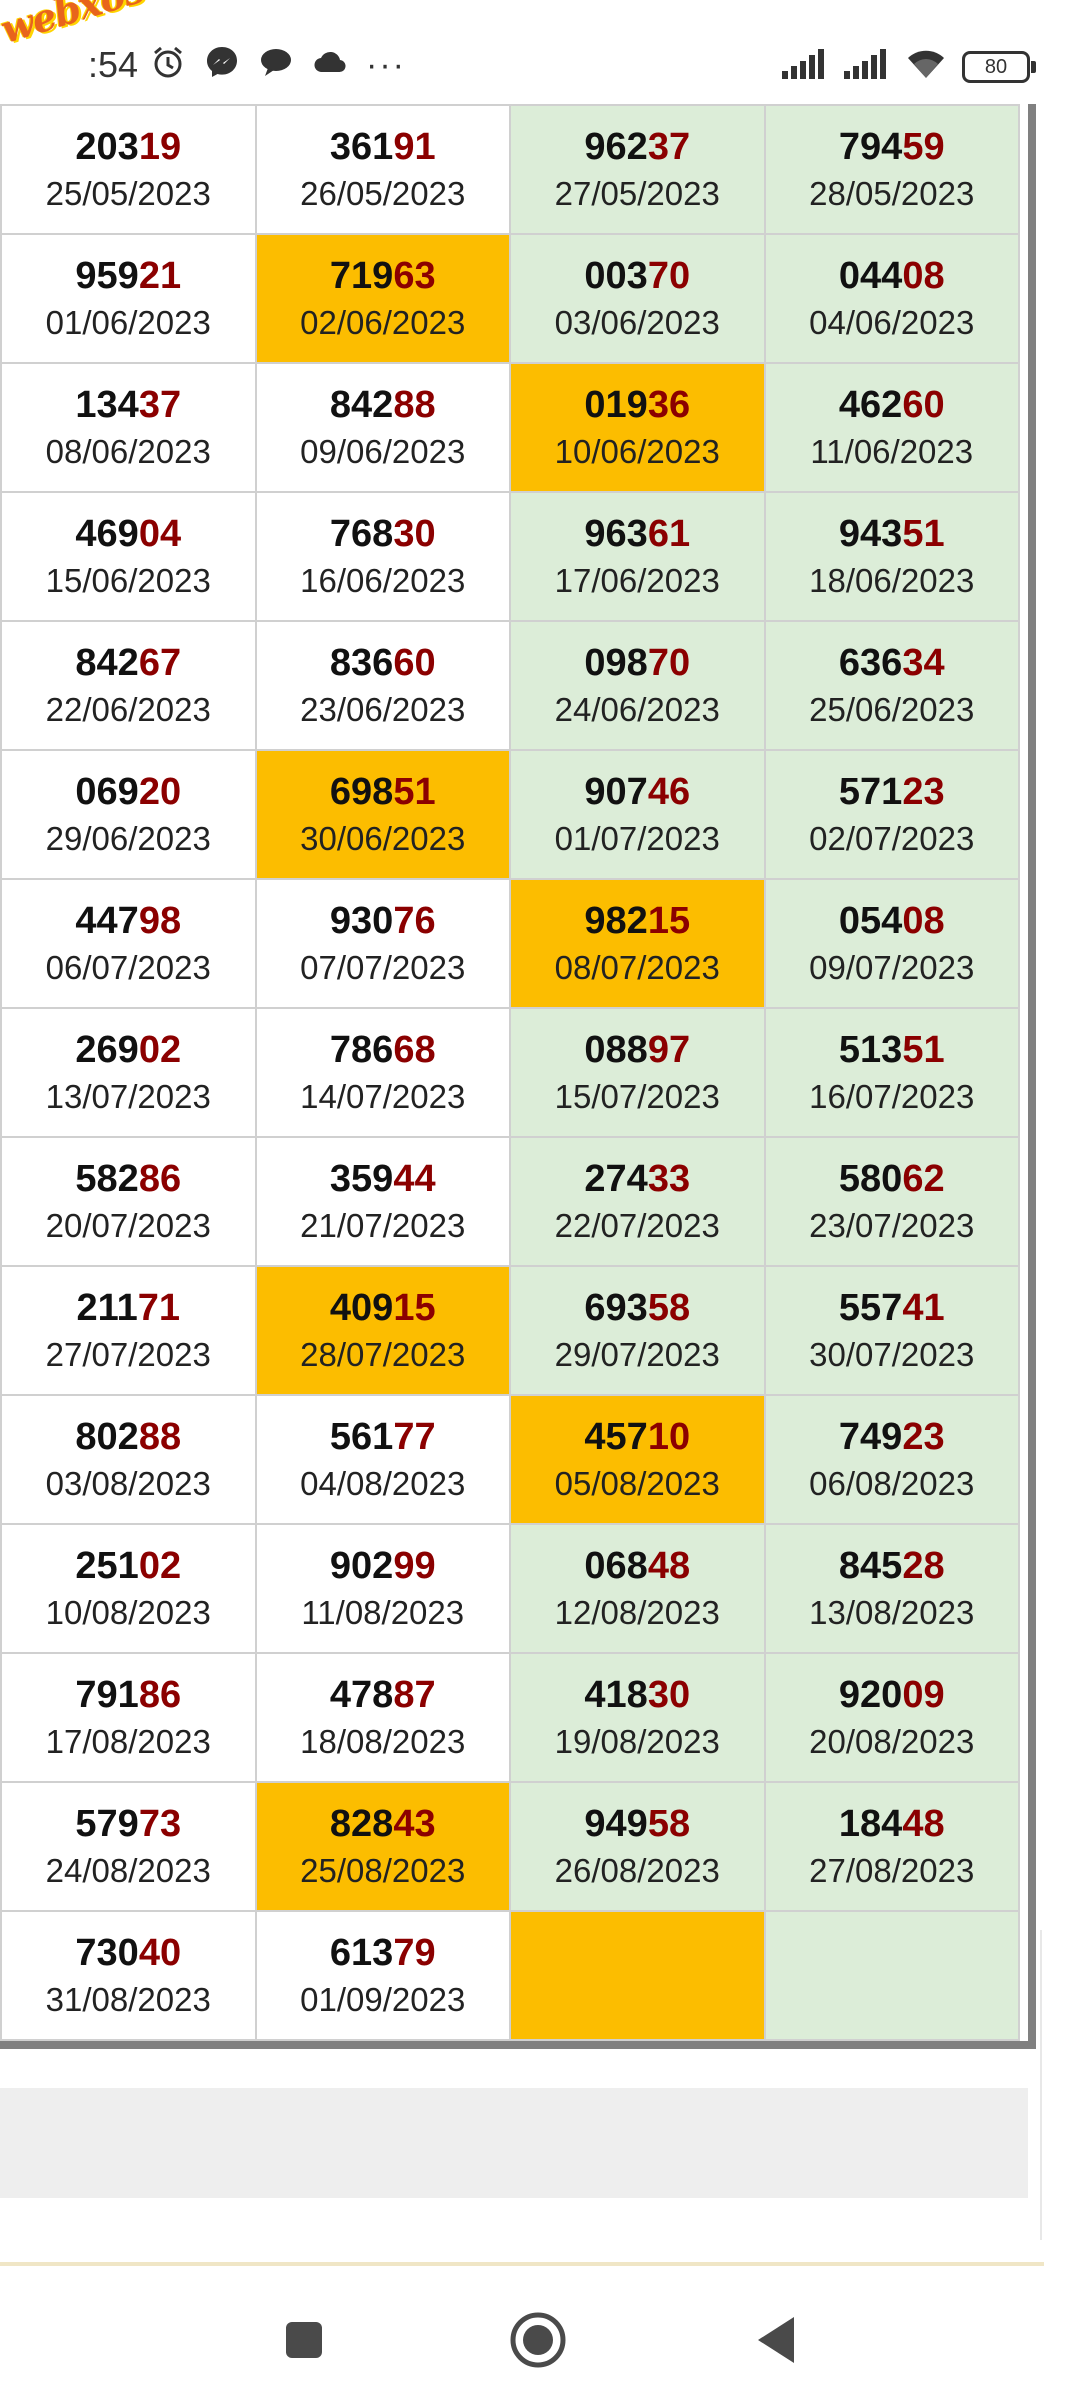 The image size is (1080, 2400). What do you see at coordinates (616, 1694) in the screenshot?
I see `number-head: 418` at bounding box center [616, 1694].